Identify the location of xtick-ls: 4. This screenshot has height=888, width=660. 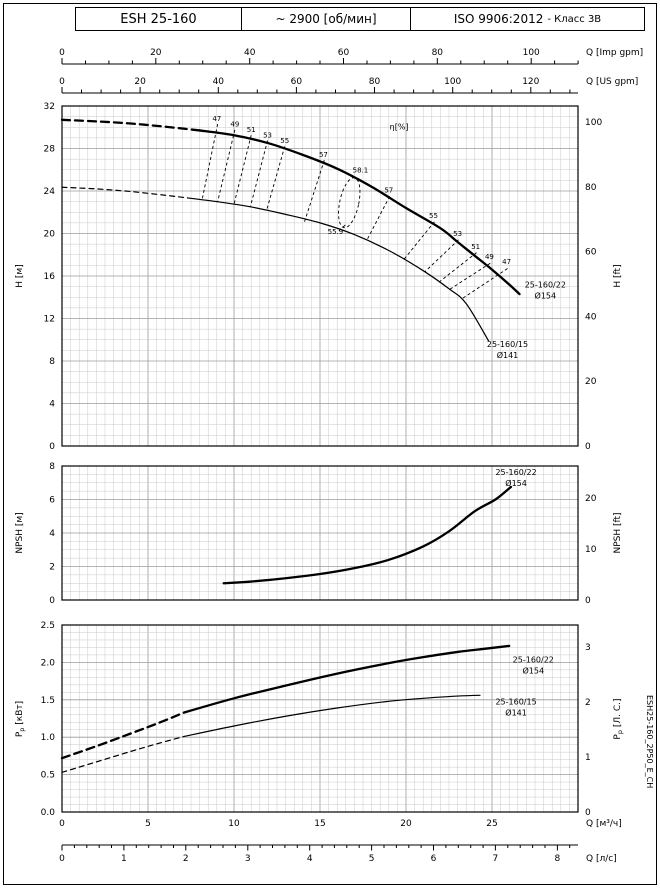
(310, 859).